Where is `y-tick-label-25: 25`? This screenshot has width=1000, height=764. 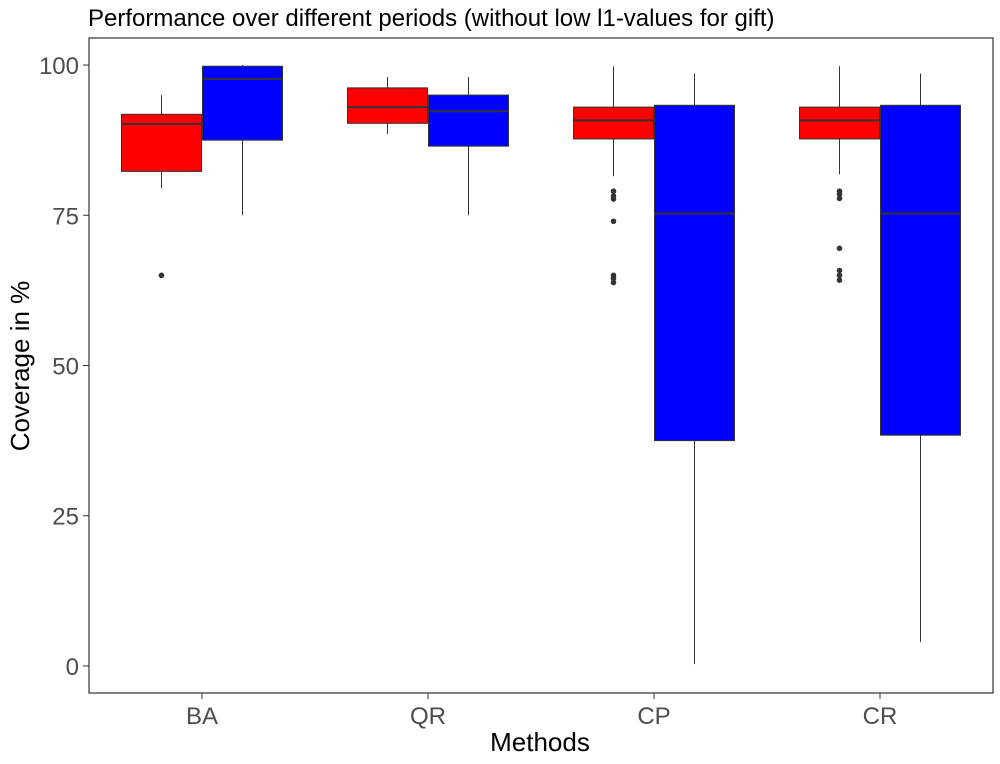 y-tick-label-25: 25 is located at coordinates (65, 517).